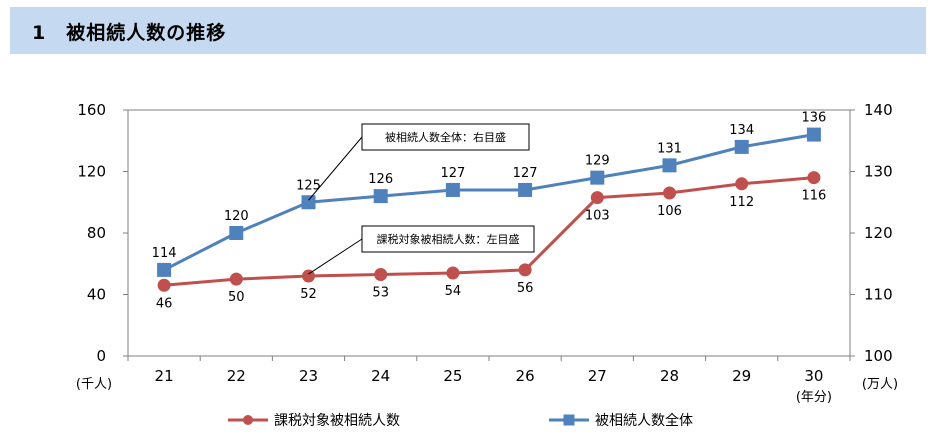 The width and height of the screenshot is (940, 439). I want to click on y-left-tick-label: 120, so click(91, 172).